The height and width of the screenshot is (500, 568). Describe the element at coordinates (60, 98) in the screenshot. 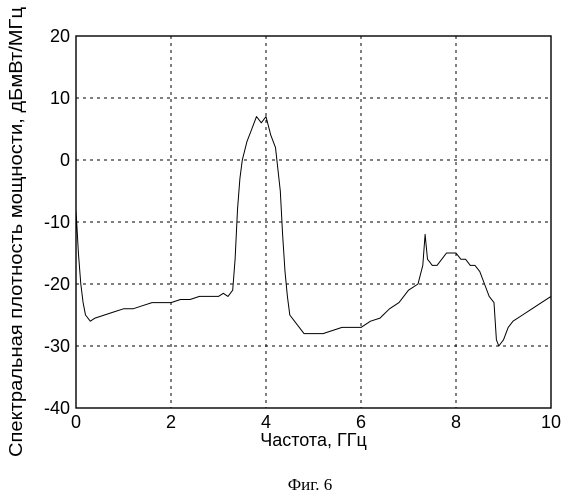

I see `y-tick-label: 10` at that location.